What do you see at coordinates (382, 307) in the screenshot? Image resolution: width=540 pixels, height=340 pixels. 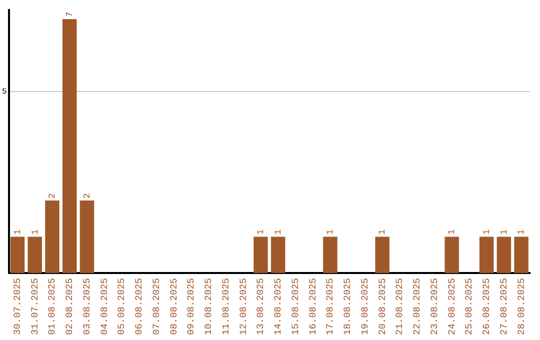 I see `x-tick-label: 20.08.2025` at bounding box center [382, 307].